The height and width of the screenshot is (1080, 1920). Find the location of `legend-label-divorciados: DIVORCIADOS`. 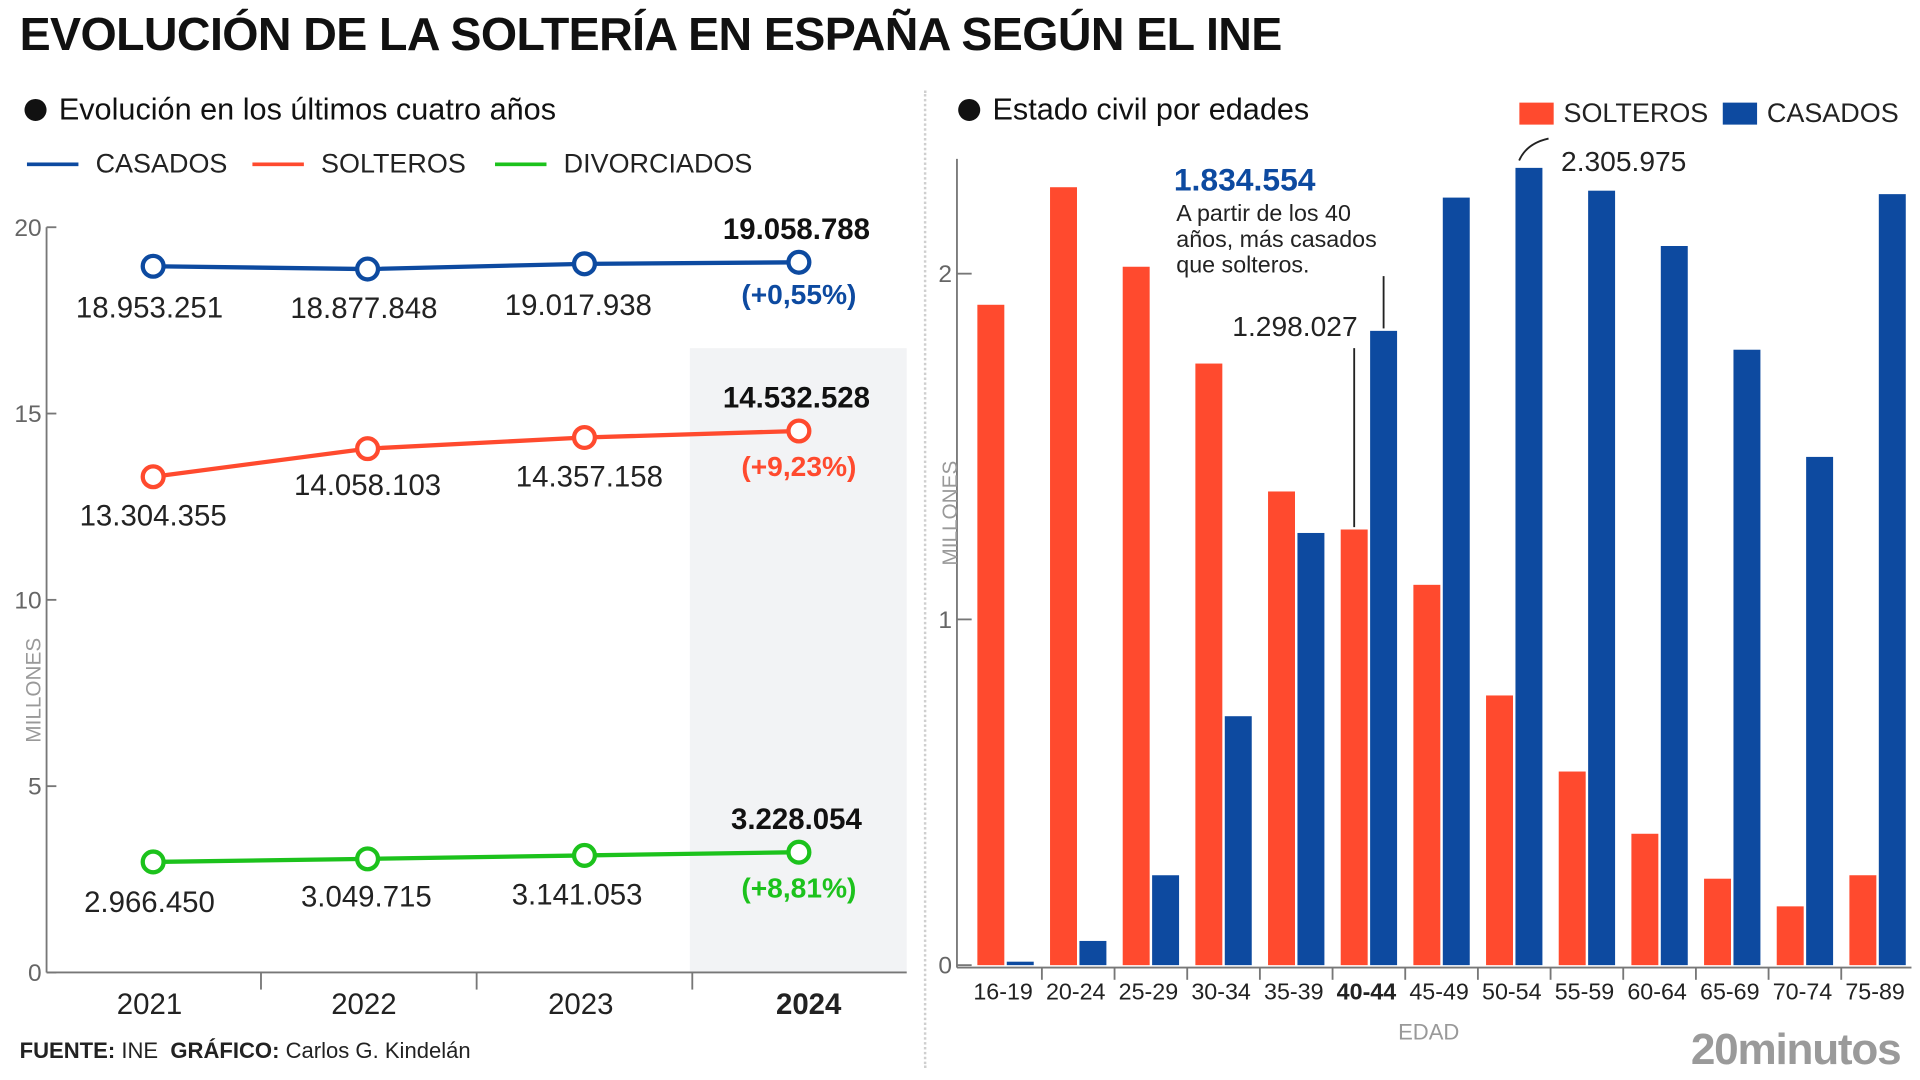

legend-label-divorciados: DIVORCIADOS is located at coordinates (658, 163).